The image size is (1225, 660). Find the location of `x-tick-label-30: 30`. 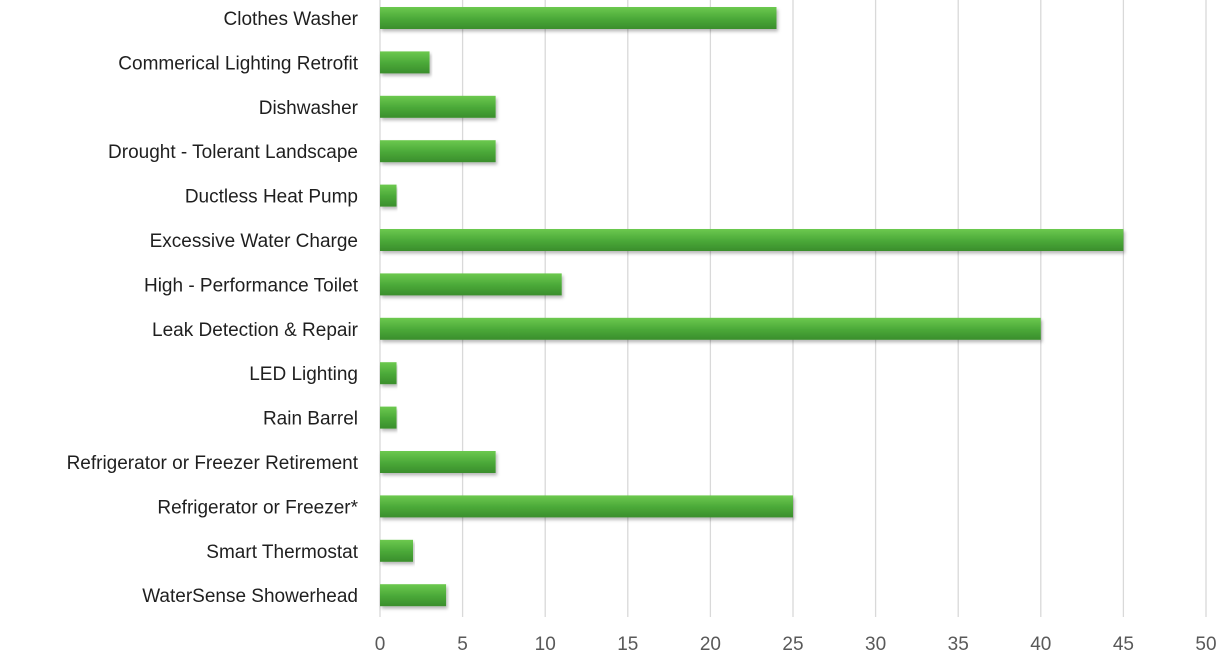

x-tick-label-30: 30 is located at coordinates (875, 644).